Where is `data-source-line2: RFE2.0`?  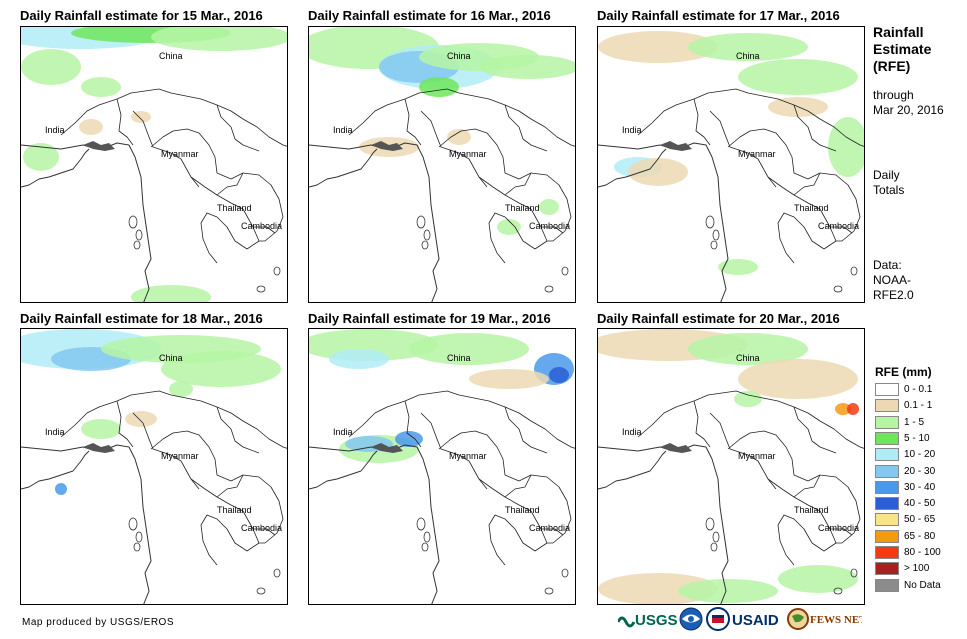
data-source-line2: RFE2.0 is located at coordinates (893, 295).